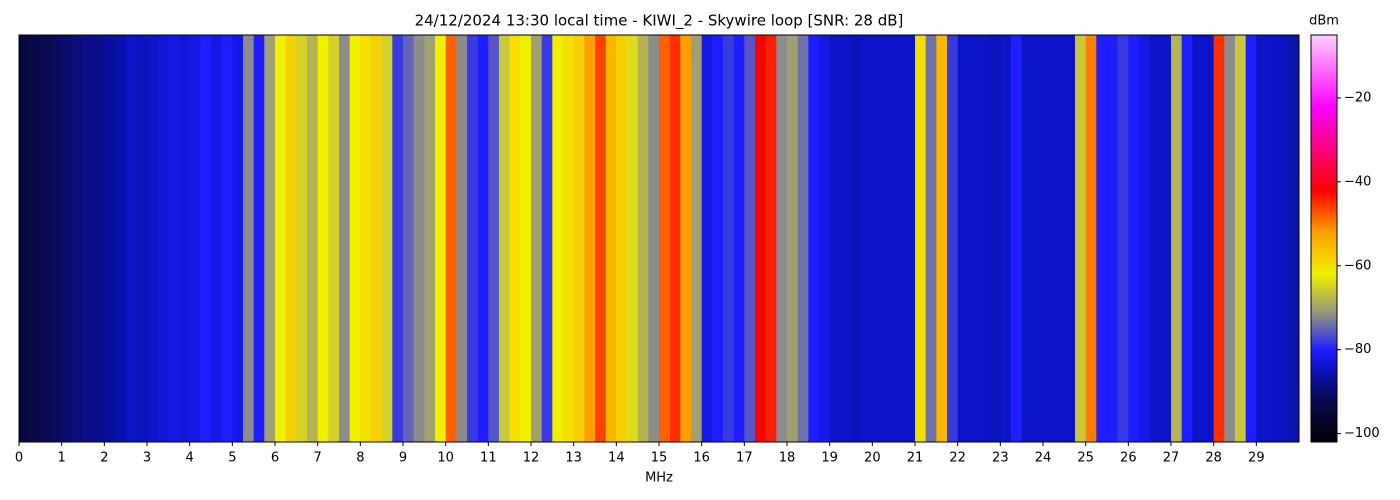 The width and height of the screenshot is (1400, 500). I want to click on x-tick-label: 18, so click(787, 458).